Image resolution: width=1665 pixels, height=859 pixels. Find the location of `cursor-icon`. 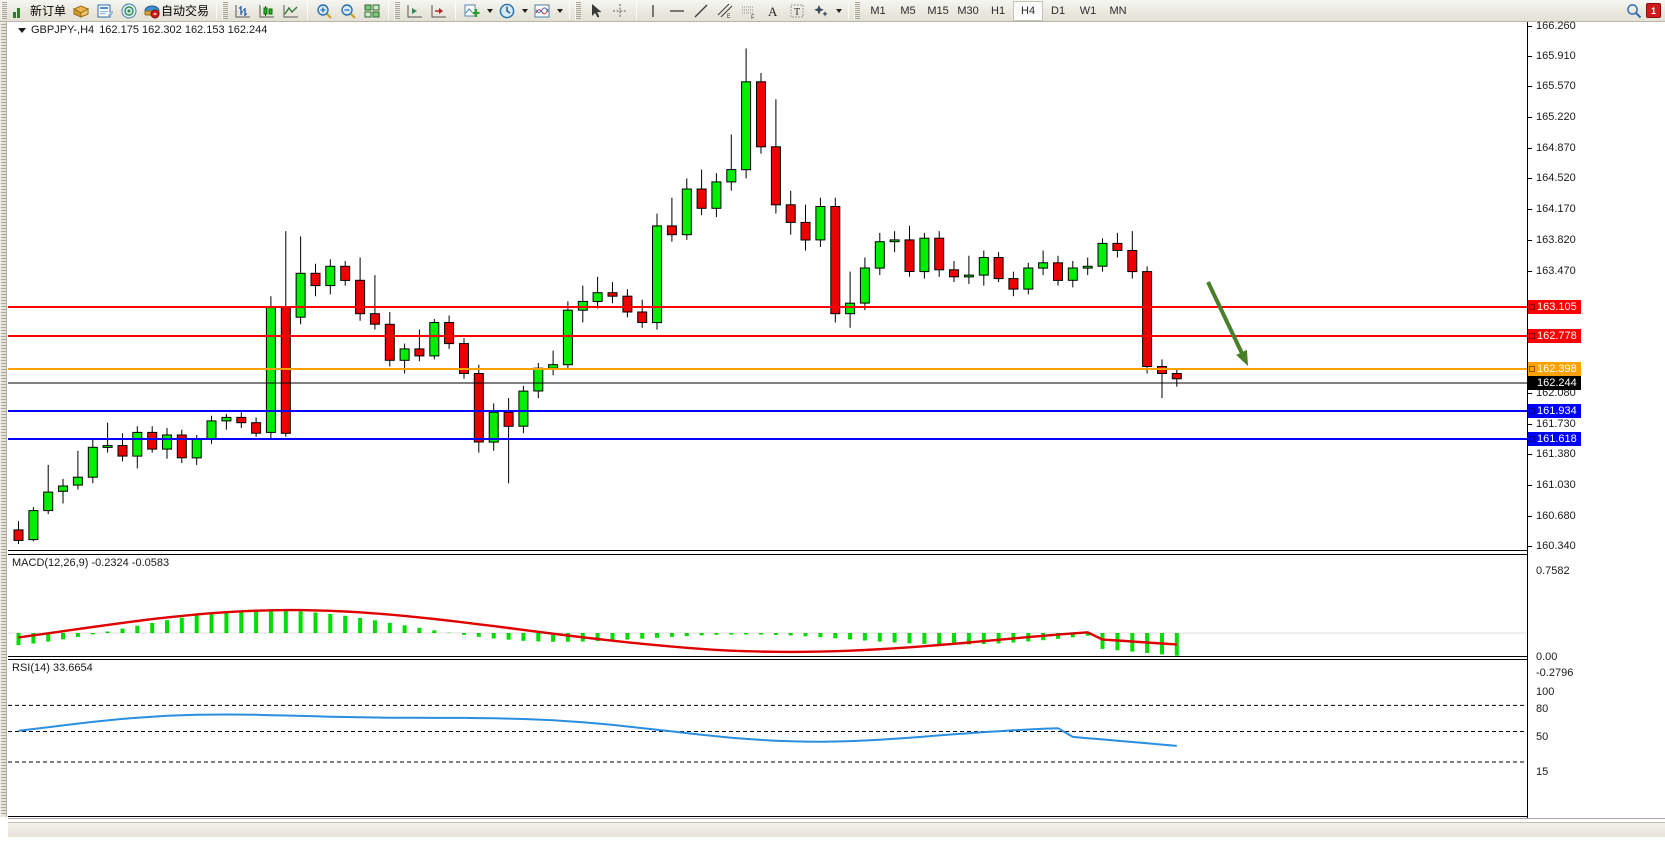

cursor-icon is located at coordinates (597, 10).